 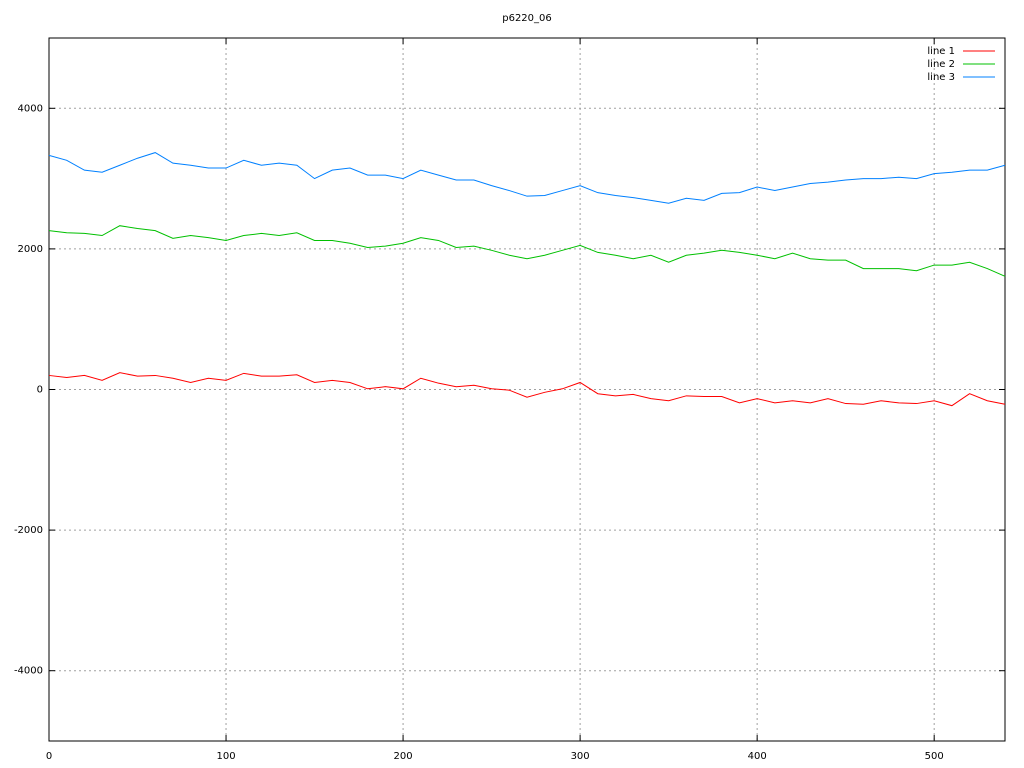 What do you see at coordinates (30, 249) in the screenshot?
I see `y-tick-label: 2000` at bounding box center [30, 249].